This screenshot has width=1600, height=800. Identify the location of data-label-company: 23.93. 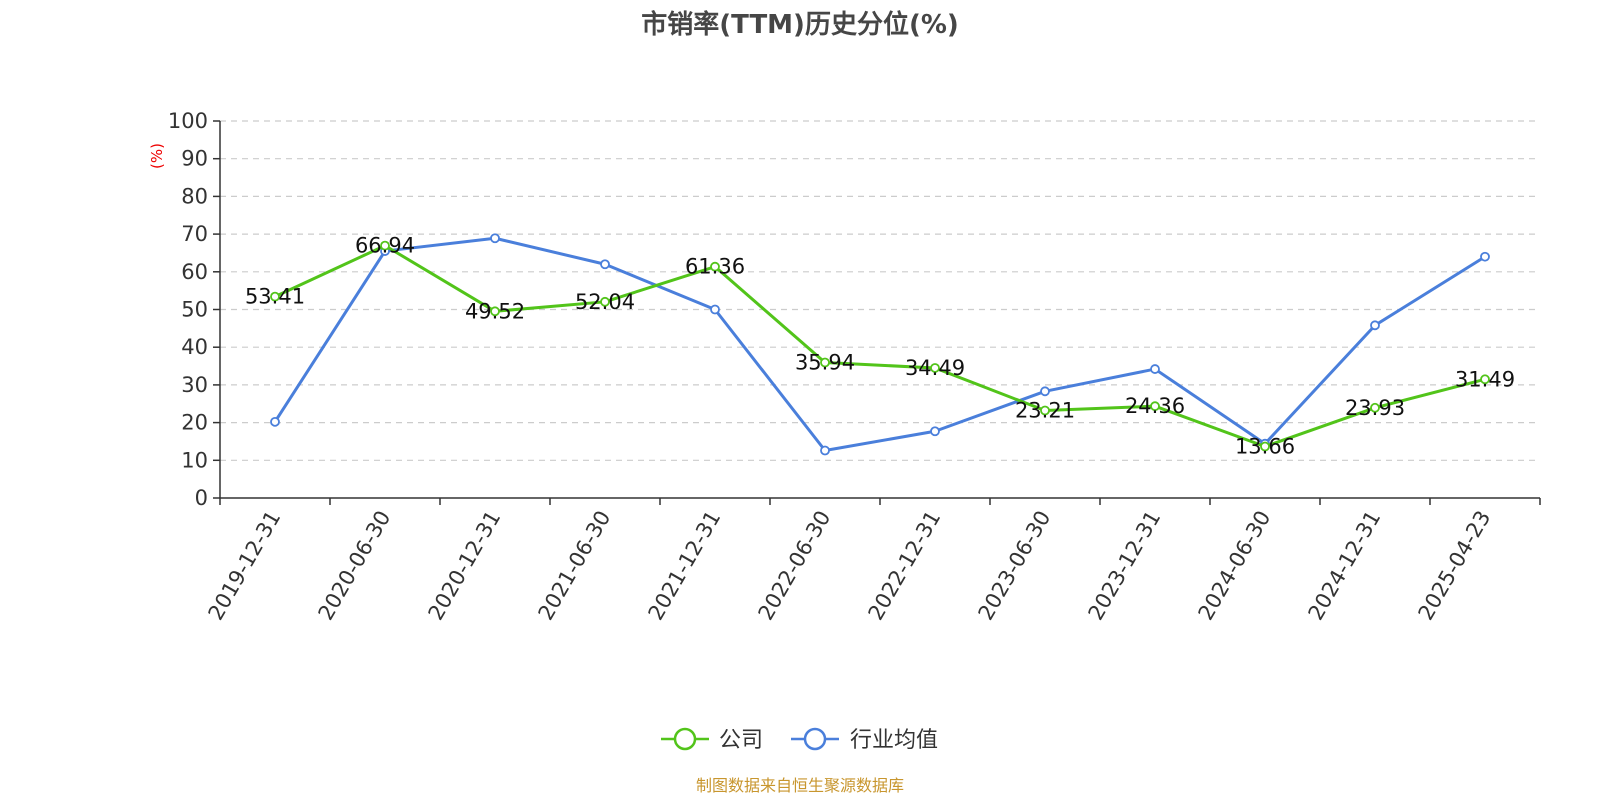
(1375, 408).